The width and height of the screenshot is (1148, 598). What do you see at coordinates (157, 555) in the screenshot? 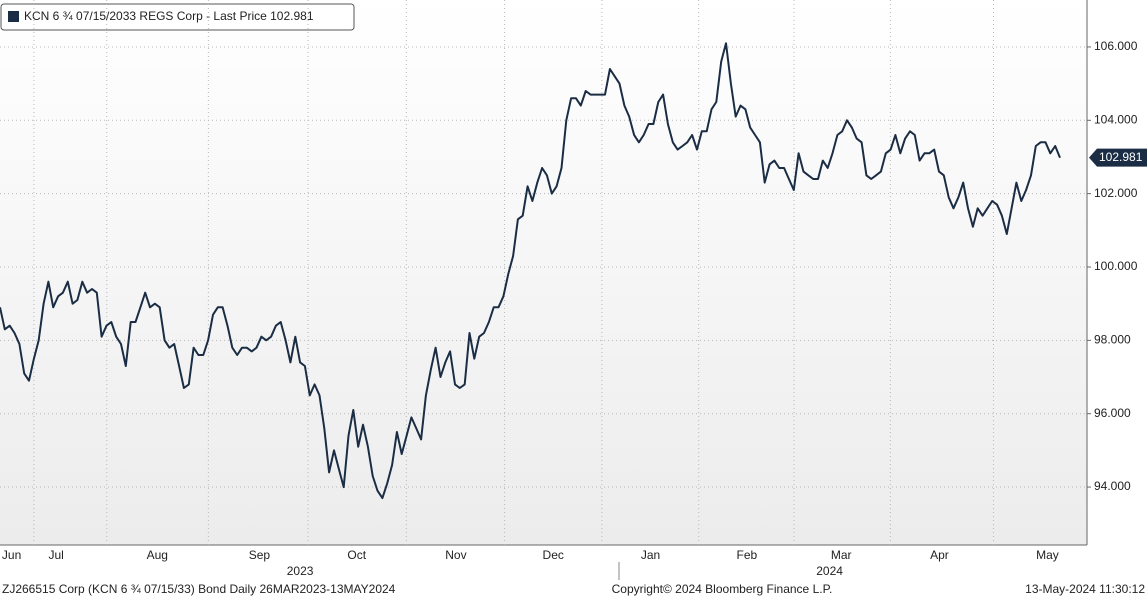
I see `x-tick-label: Aug` at bounding box center [157, 555].